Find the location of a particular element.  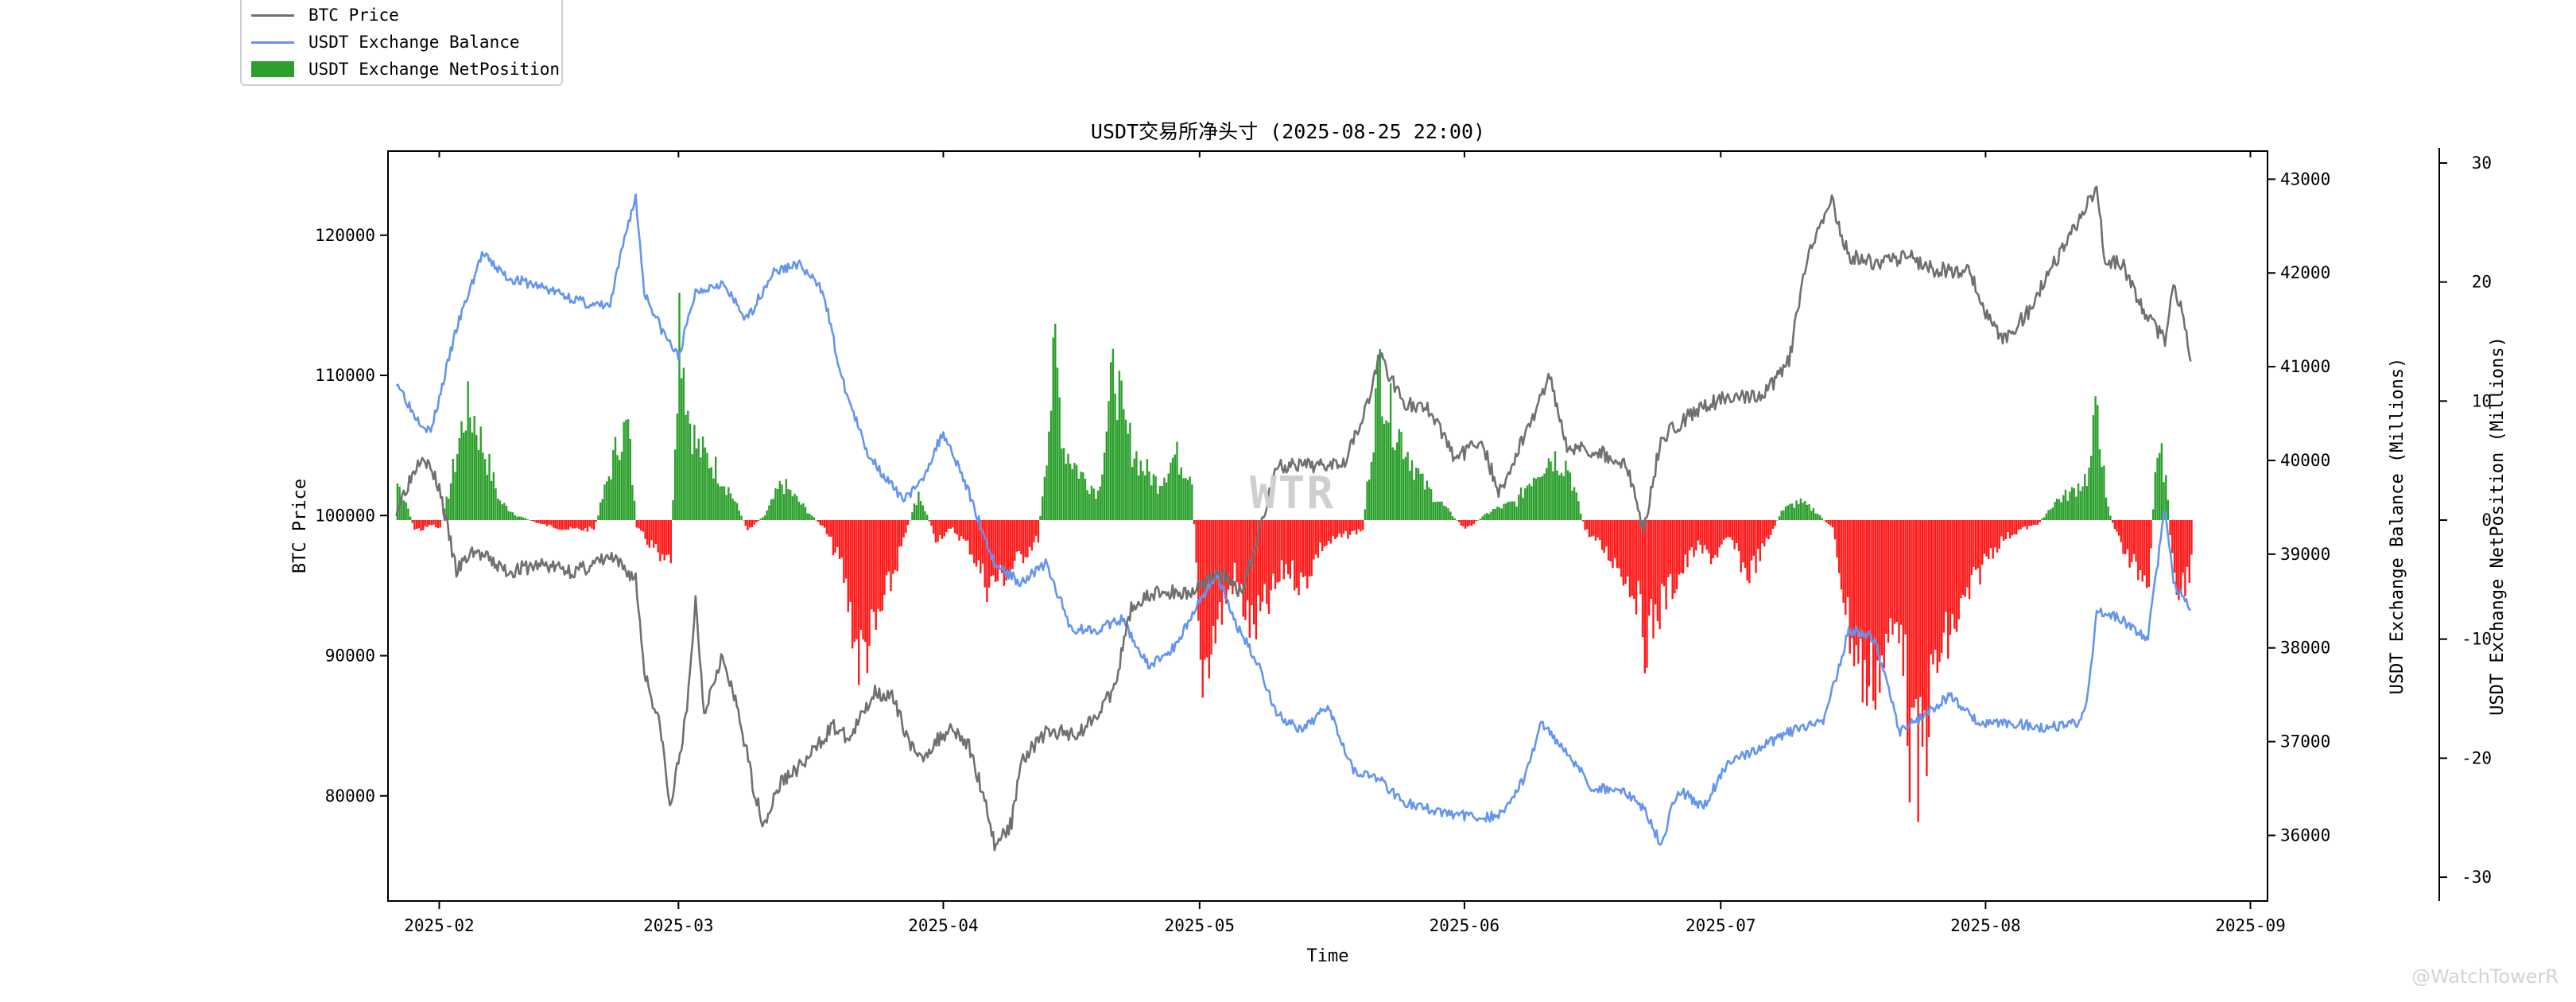

legend-item-netposition: USDT Exchange NetPosition is located at coordinates (405, 69).